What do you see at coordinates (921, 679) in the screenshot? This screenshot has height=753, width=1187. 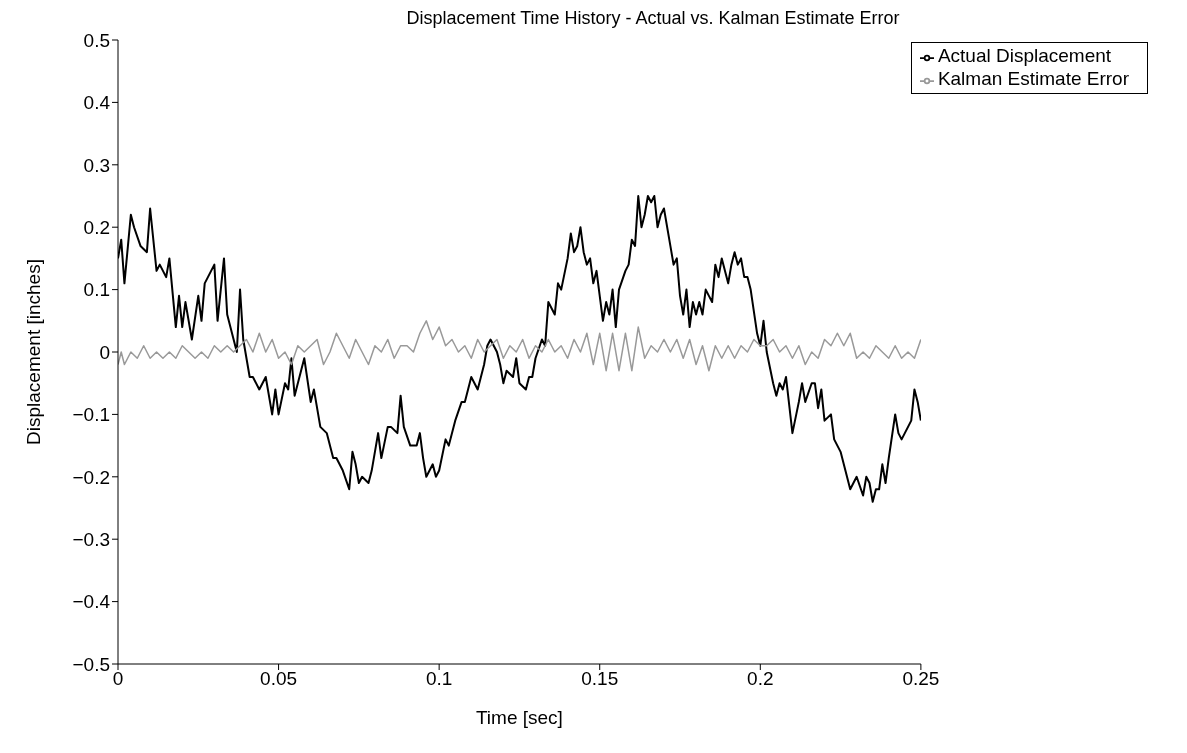 I see `x-tick-label: 0.25` at bounding box center [921, 679].